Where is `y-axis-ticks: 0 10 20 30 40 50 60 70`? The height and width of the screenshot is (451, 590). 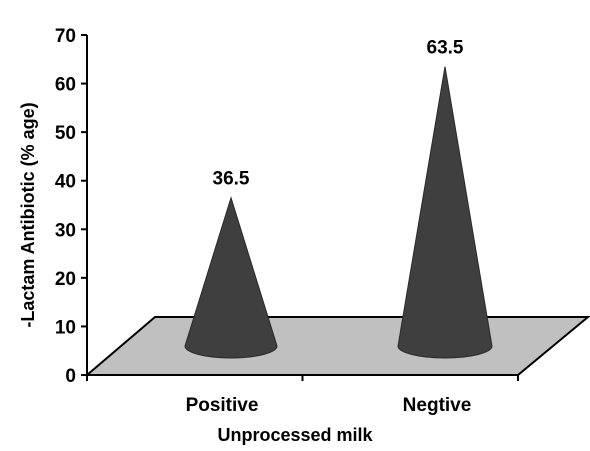 y-axis-ticks: 0 10 20 30 40 50 60 70 is located at coordinates (71, 206).